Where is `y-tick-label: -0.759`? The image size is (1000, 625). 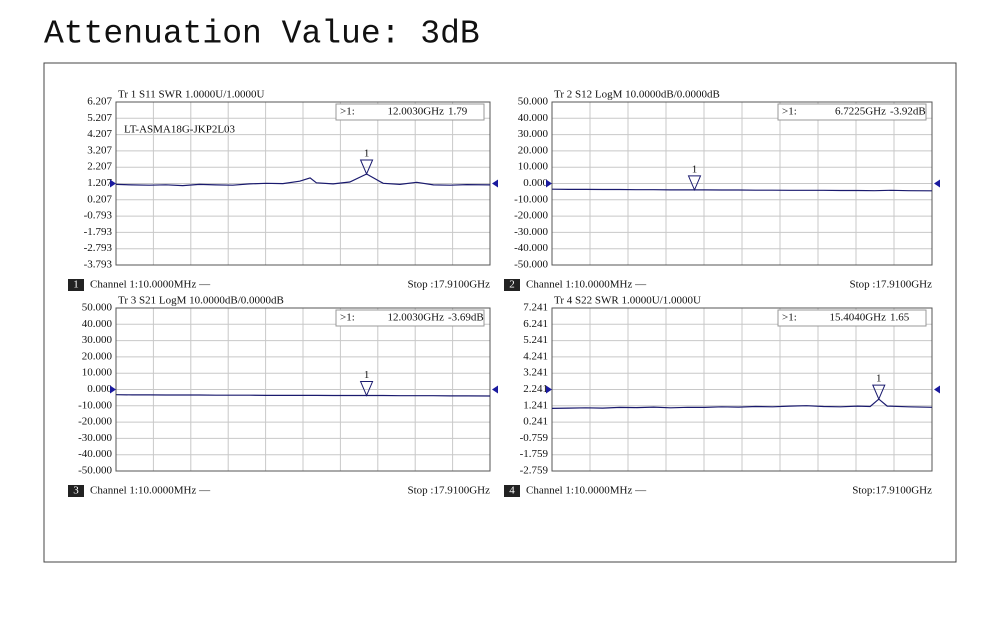
y-tick-label: -0.759 is located at coordinates (534, 438).